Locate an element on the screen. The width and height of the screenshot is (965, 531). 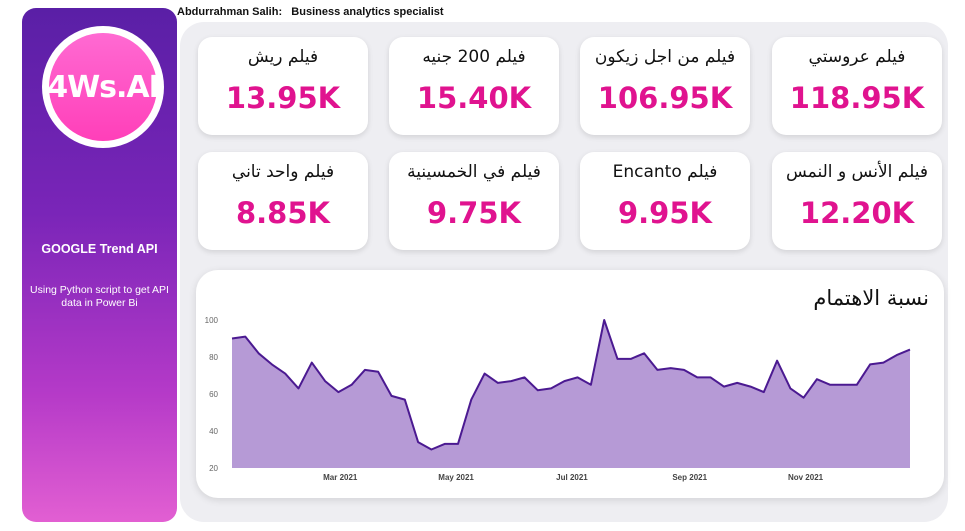
y-tick-label: 80 is located at coordinates (213, 357).